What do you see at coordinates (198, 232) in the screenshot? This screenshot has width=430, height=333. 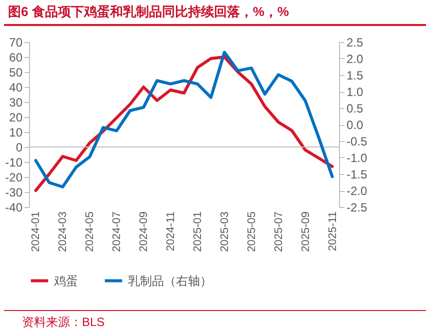 I see `x-tick-label: 2025-01` at bounding box center [198, 232].